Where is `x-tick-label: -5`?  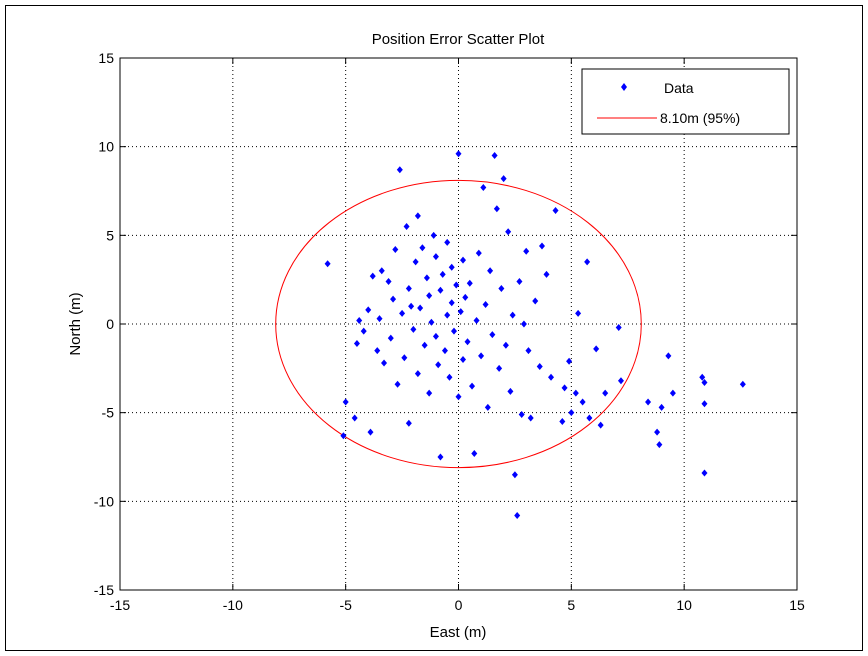 x-tick-label: -5 is located at coordinates (345, 605).